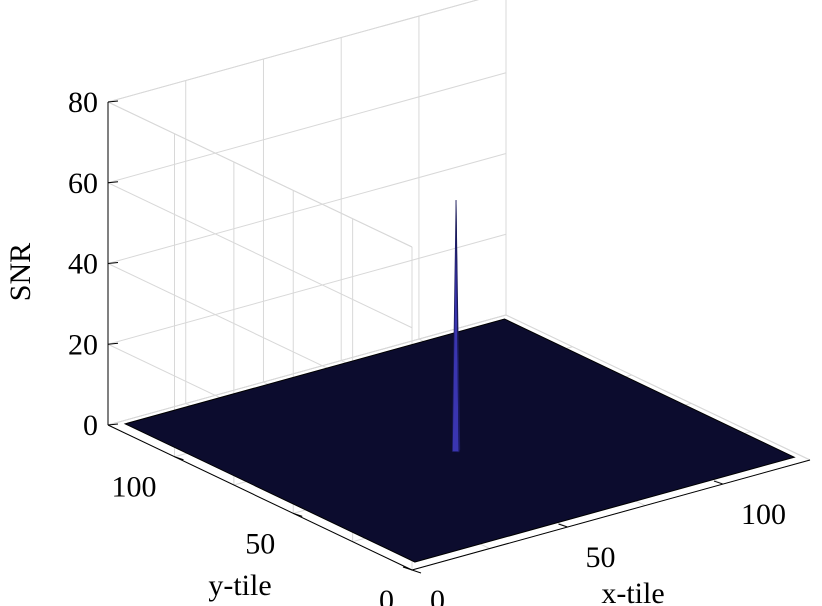  What do you see at coordinates (20, 272) in the screenshot?
I see `z-axis-label: SNR` at bounding box center [20, 272].